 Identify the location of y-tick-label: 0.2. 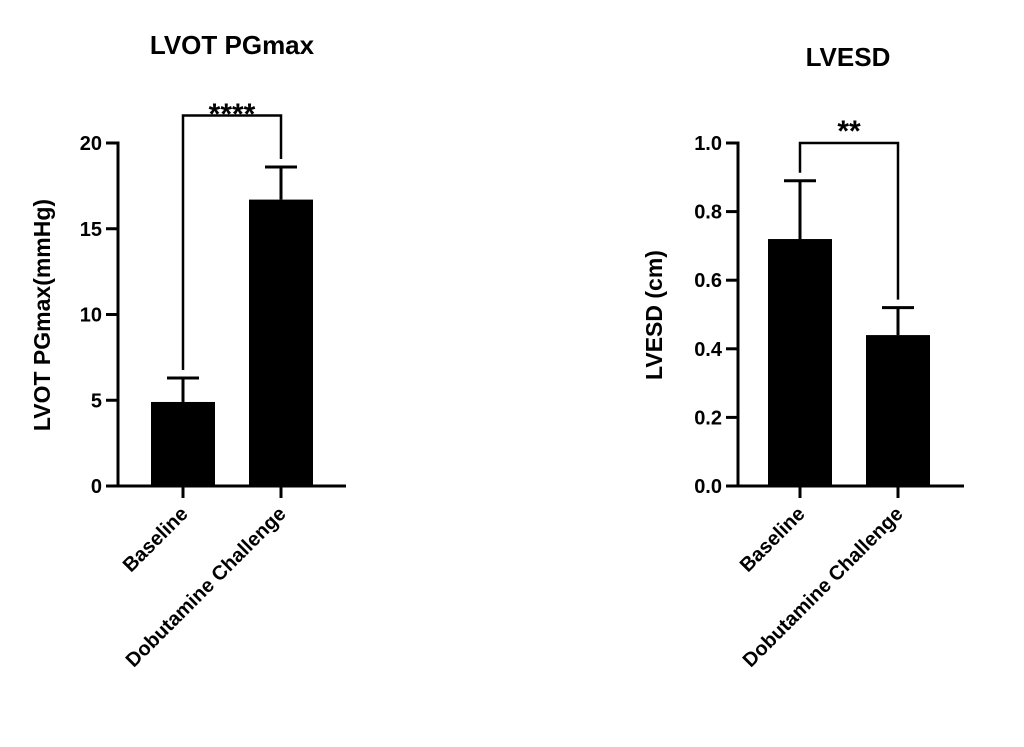
(708, 418).